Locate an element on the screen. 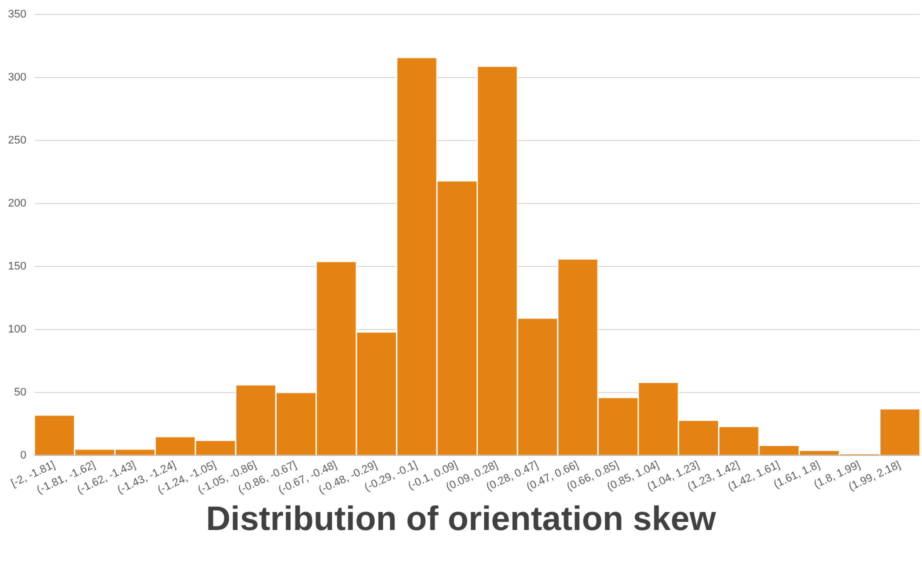 The height and width of the screenshot is (564, 922). y-tick-label: 300 is located at coordinates (17, 78).